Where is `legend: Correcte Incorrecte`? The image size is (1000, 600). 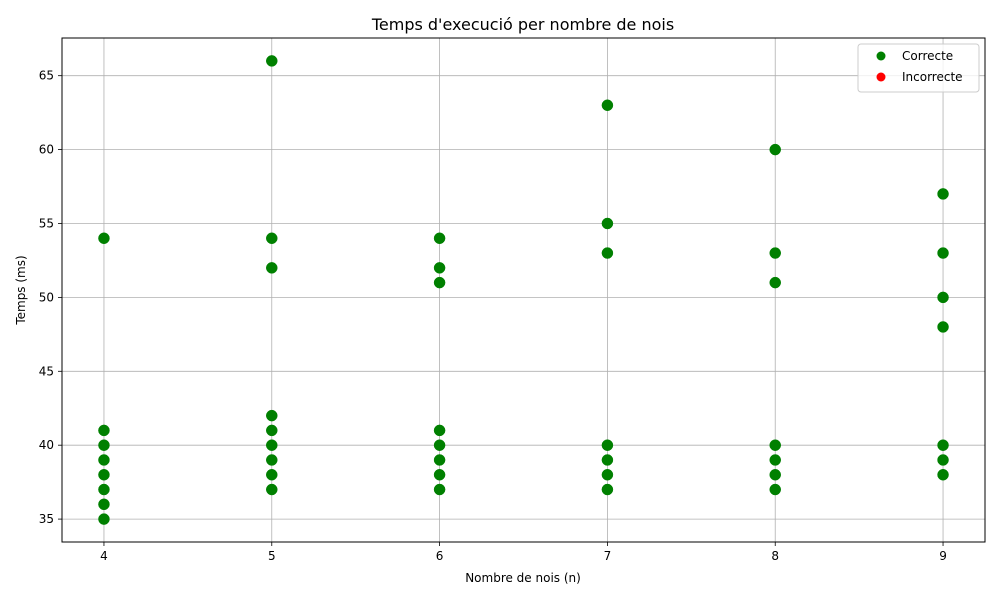
legend: Correcte Incorrecte is located at coordinates (918, 68).